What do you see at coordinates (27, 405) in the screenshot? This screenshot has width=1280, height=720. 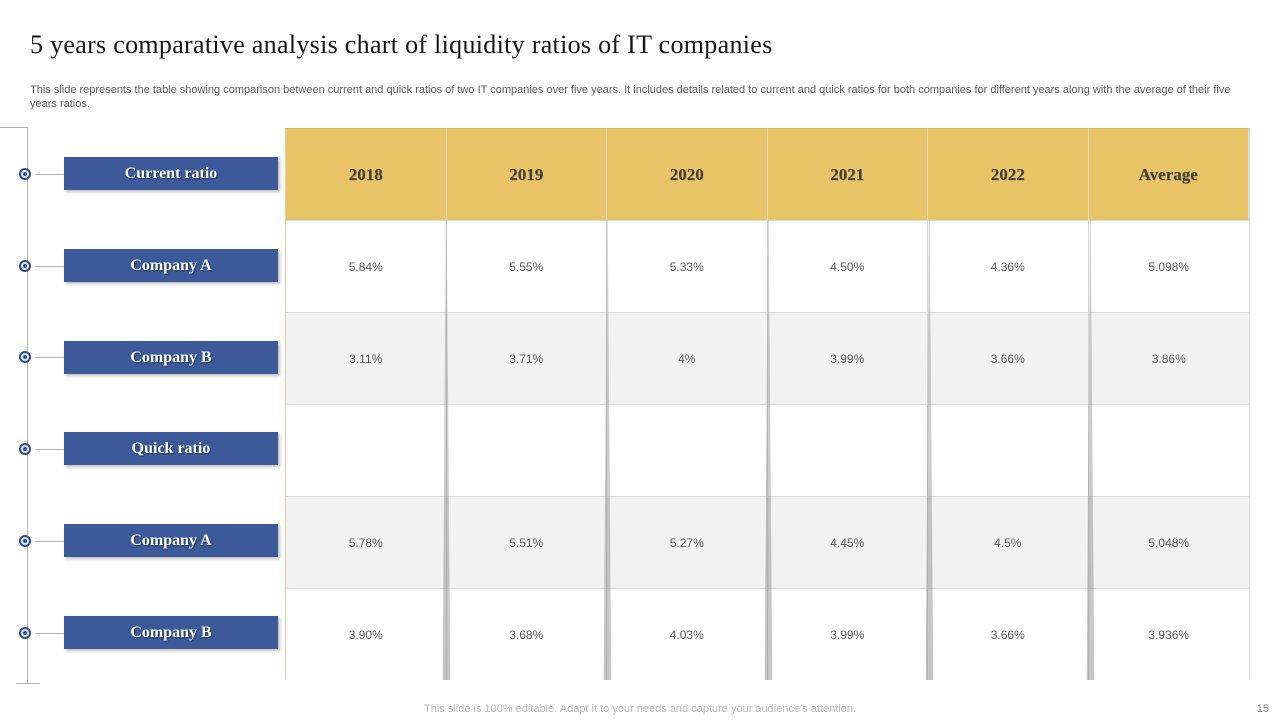 I see `rail-vertical-line` at bounding box center [27, 405].